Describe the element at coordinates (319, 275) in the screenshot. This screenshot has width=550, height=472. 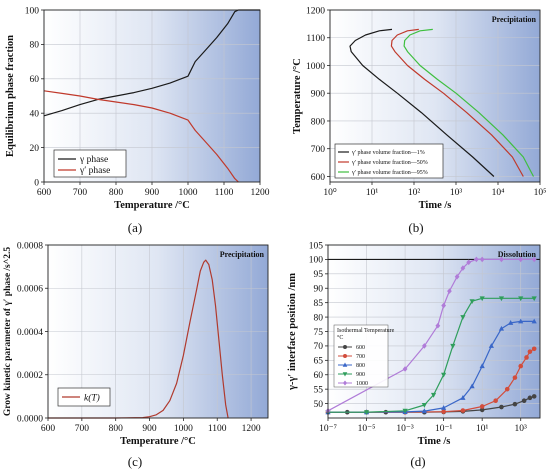
I see `y-tick-label: 95` at that location.